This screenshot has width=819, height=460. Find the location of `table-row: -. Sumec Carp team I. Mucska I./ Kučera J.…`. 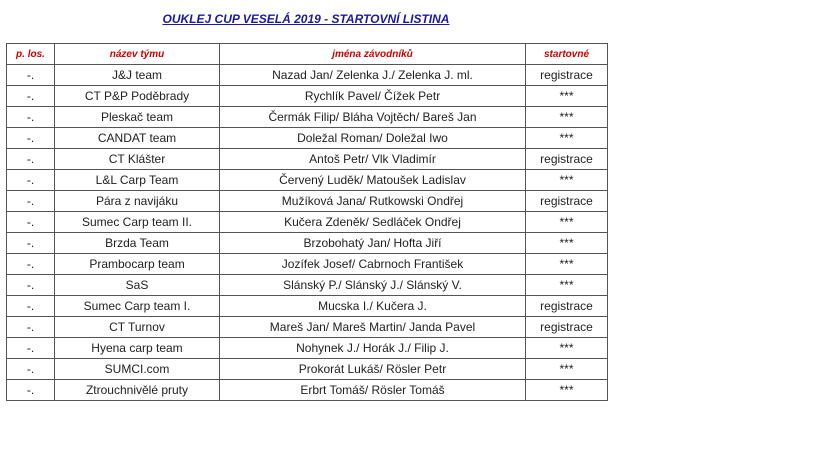

table-row: -. Sumec Carp team I. Mucska I./ Kučera J.… is located at coordinates (307, 306).